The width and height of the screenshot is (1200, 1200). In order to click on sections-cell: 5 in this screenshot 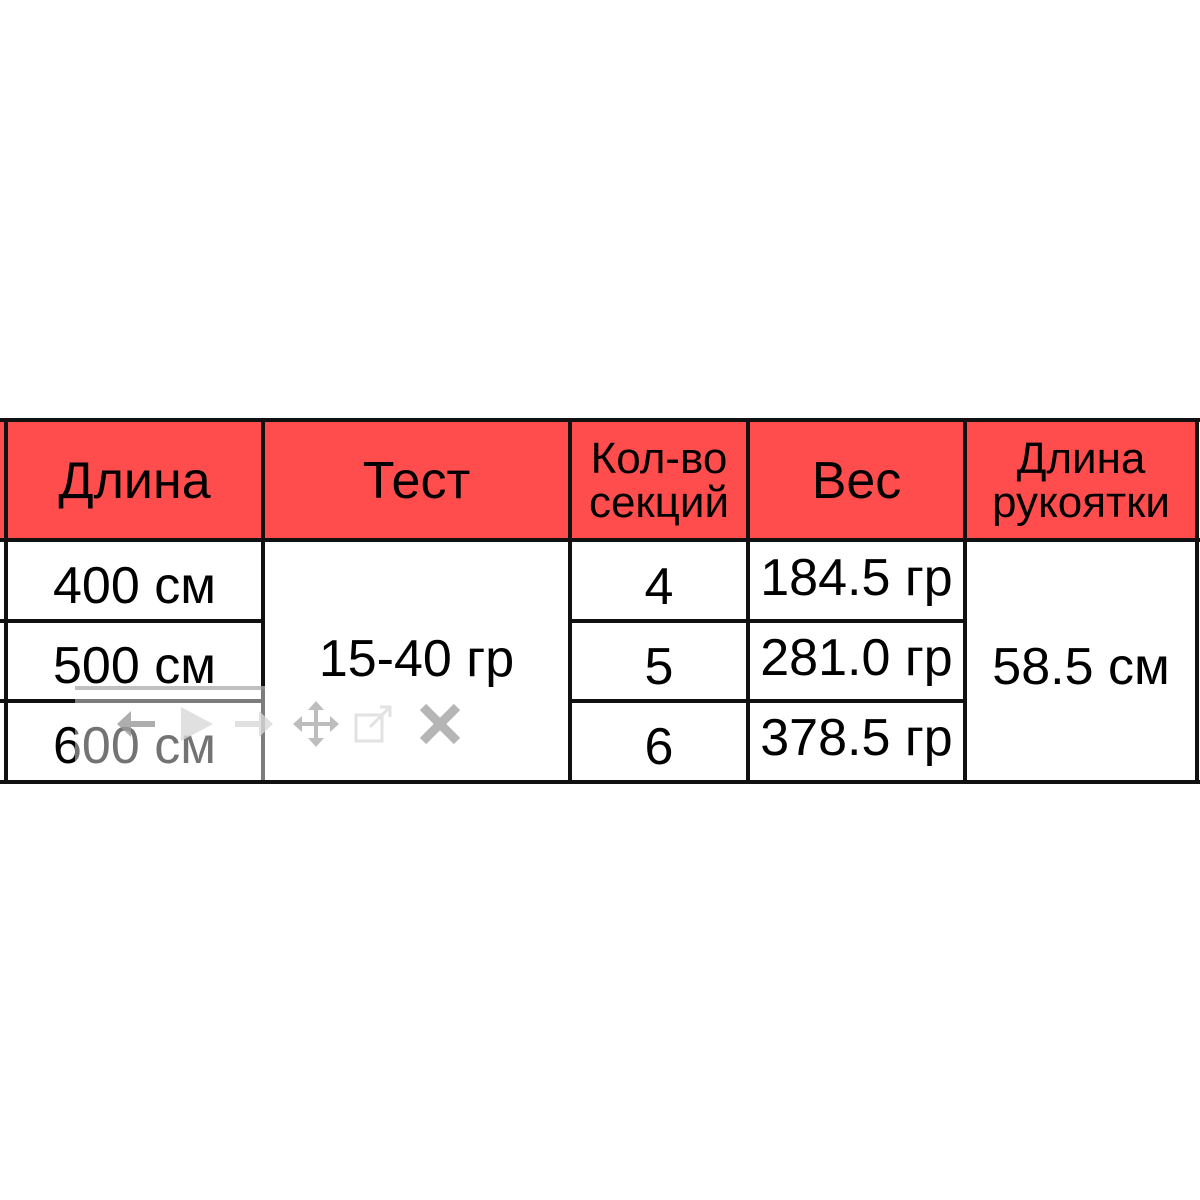, I will do `click(659, 662)`.